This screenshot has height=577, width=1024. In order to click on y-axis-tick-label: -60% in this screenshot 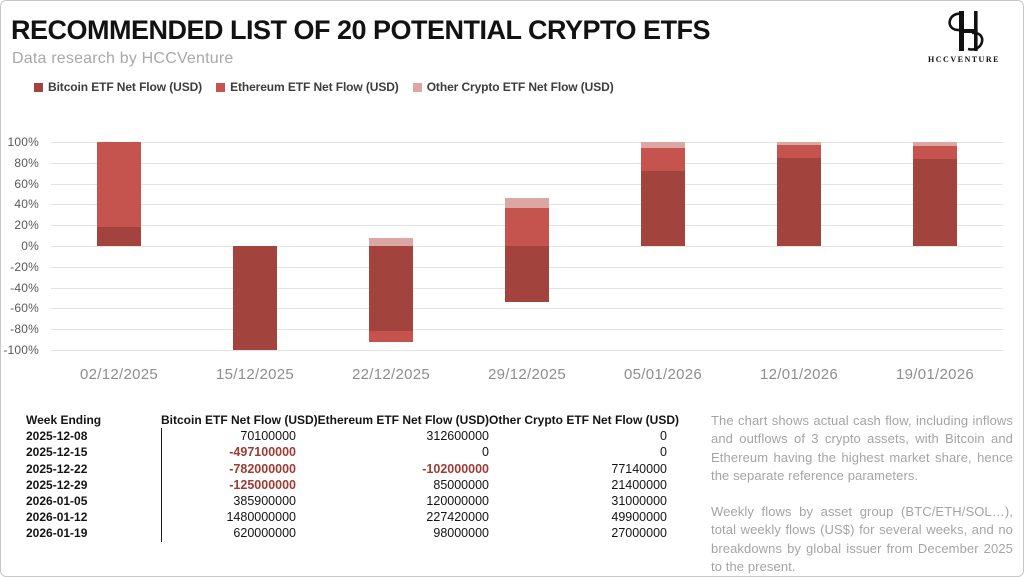, I will do `click(24, 308)`.